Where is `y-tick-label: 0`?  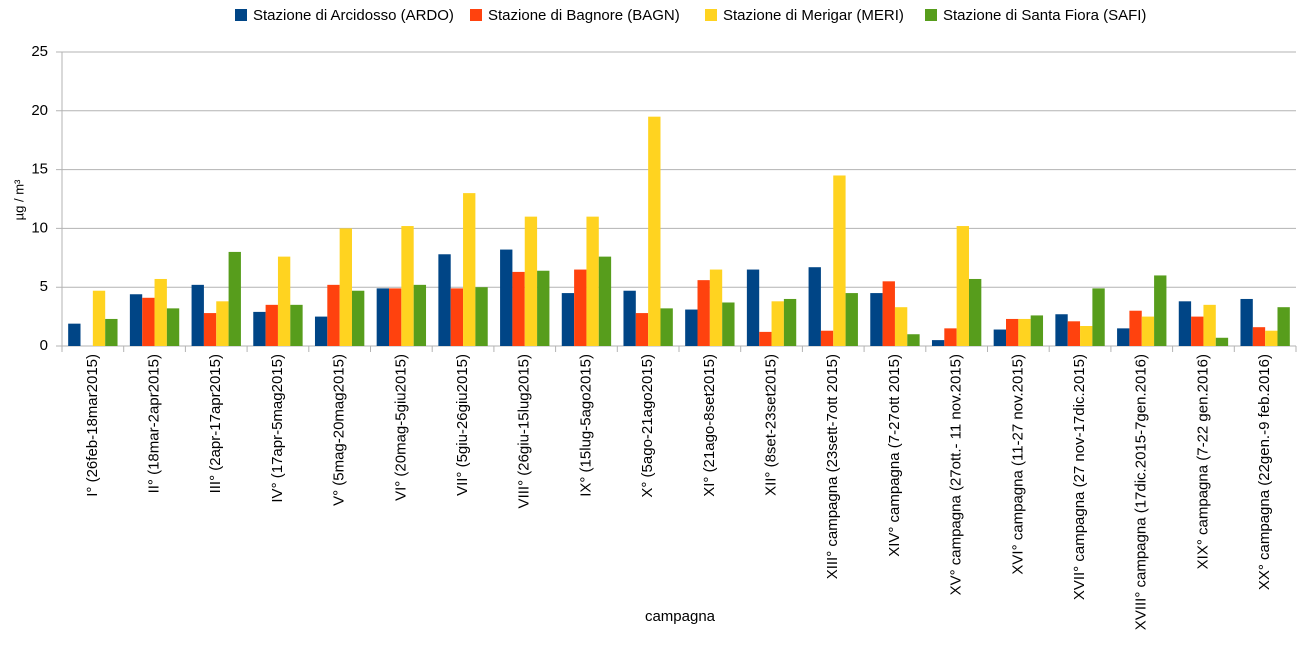
y-tick-label: 0 is located at coordinates (44, 345).